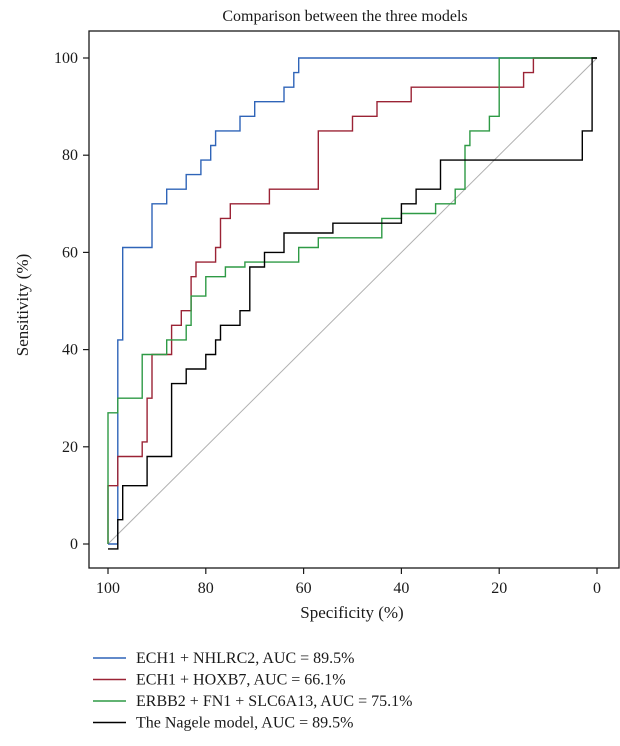 The image size is (620, 746). Describe the element at coordinates (70, 155) in the screenshot. I see `y-tick-label: 80` at that location.